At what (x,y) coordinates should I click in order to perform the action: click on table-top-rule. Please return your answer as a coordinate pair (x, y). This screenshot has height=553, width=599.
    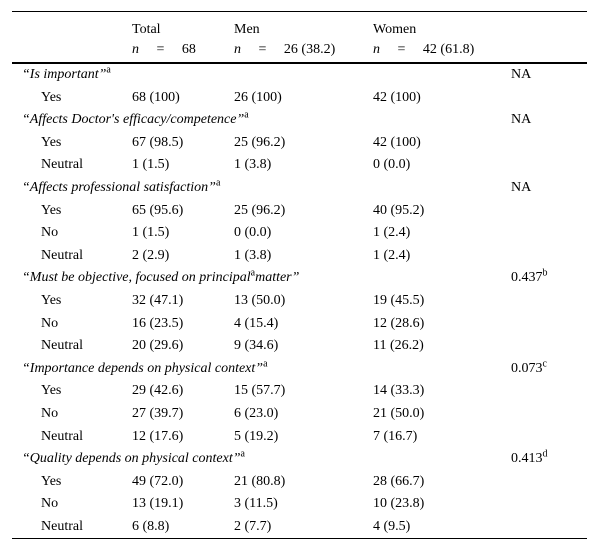
    Looking at the image, I should click on (299, 11).